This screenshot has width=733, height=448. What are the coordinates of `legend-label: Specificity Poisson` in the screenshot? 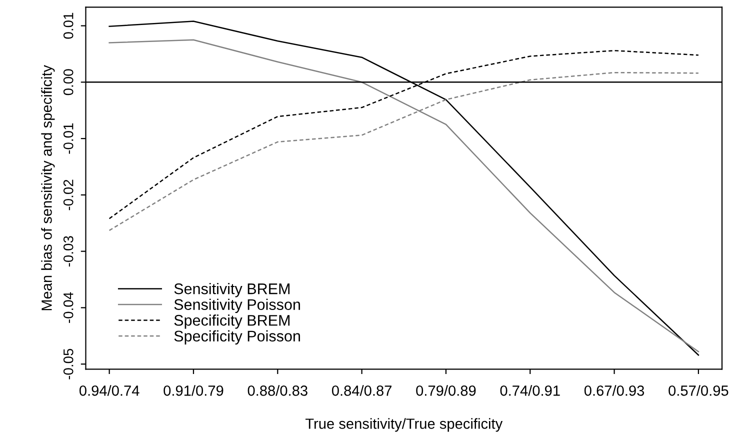 It's located at (237, 337).